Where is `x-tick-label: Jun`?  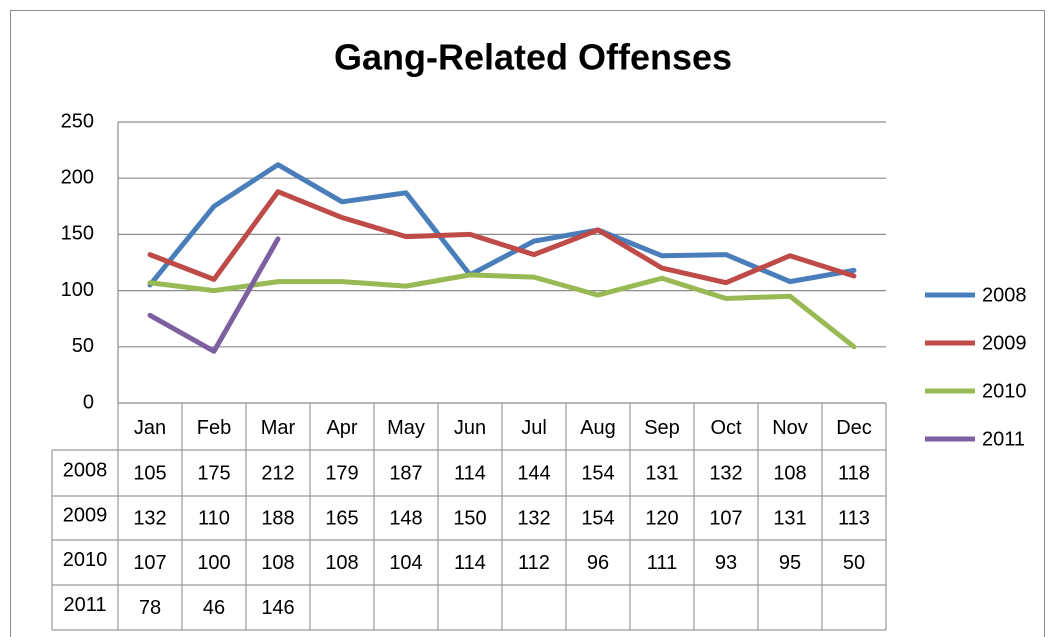
x-tick-label: Jun is located at coordinates (470, 428).